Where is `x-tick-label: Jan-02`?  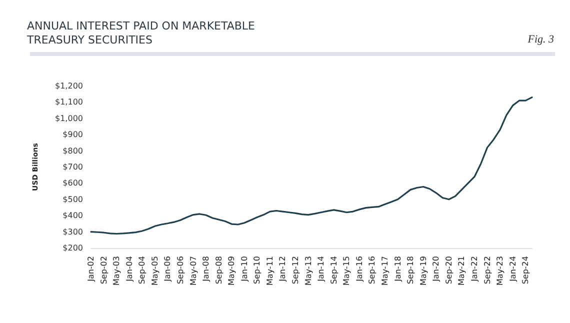 x-tick-label: Jan-02 is located at coordinates (91, 269).